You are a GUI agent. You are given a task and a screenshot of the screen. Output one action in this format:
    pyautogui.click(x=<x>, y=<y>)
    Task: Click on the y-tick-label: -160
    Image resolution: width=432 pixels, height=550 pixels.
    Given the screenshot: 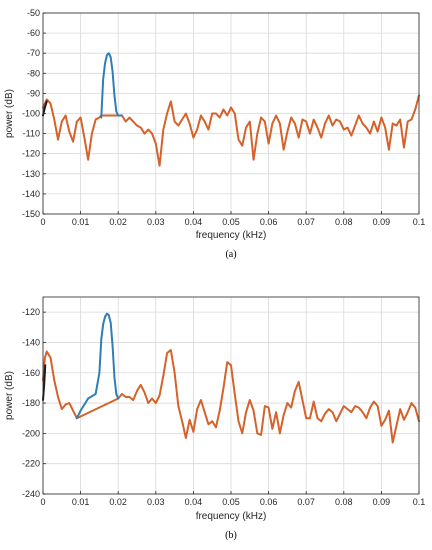 What is the action you would take?
    pyautogui.click(x=31, y=373)
    